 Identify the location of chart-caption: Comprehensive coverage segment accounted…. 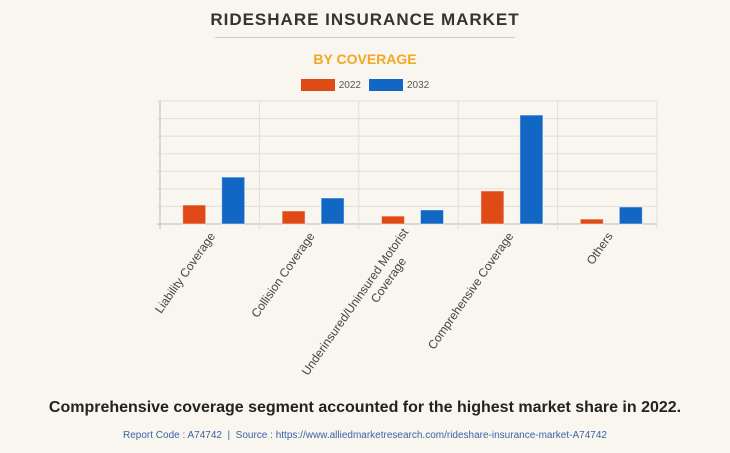
(365, 407).